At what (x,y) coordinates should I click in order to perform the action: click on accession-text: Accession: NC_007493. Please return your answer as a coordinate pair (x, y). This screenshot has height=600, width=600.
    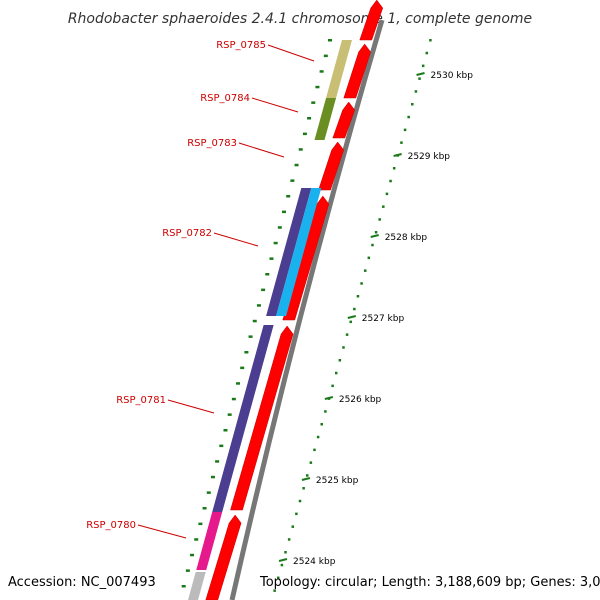
    Looking at the image, I should click on (82, 582).